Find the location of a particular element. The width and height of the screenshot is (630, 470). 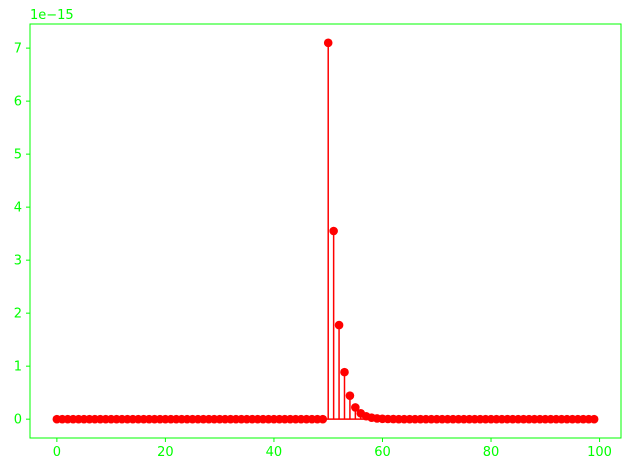

y-tick-label: 7 is located at coordinates (18, 49).